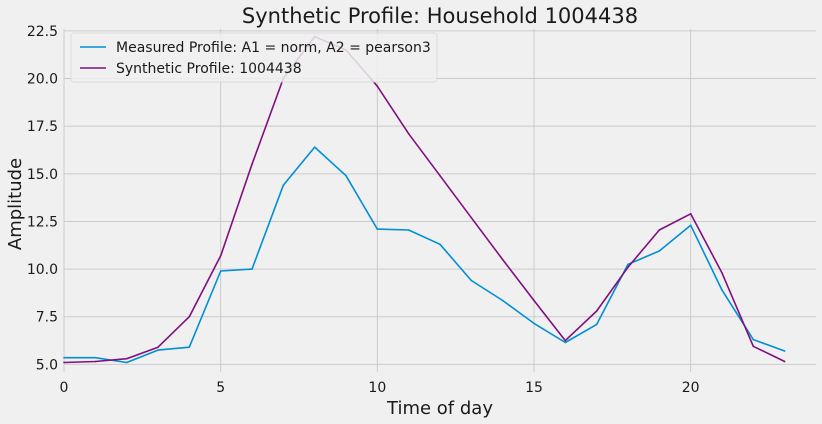  I want to click on x-tick-label: 15, so click(534, 388).